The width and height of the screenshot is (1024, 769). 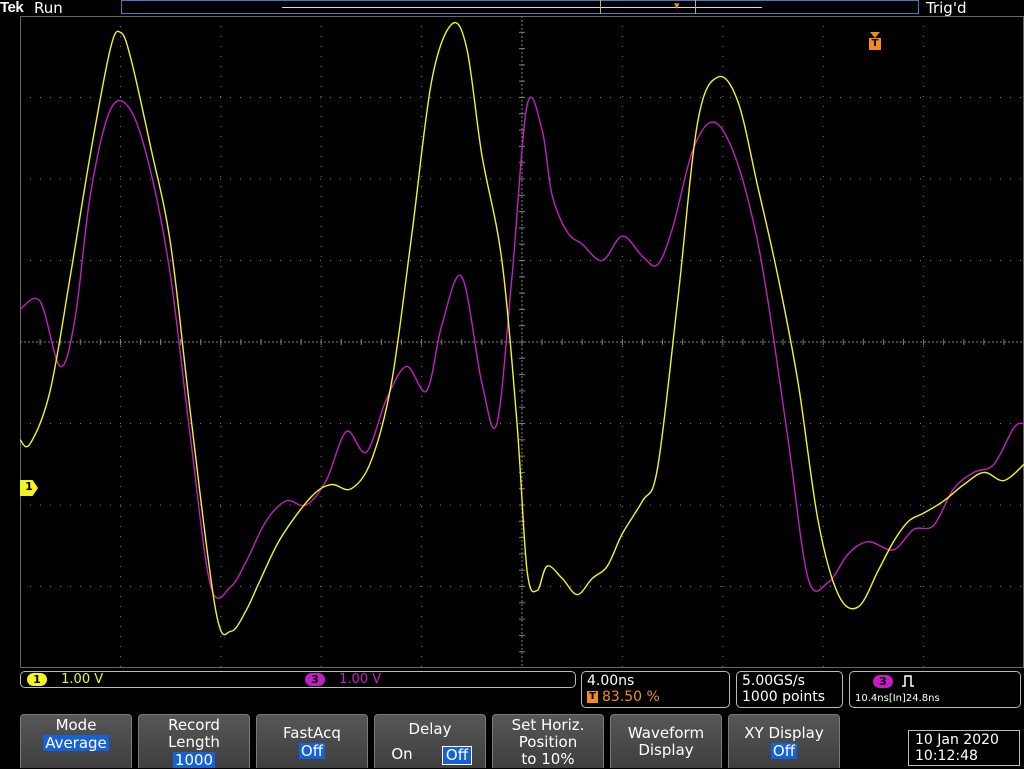 I want to click on delay-toggle: On Off, so click(x=430, y=755).